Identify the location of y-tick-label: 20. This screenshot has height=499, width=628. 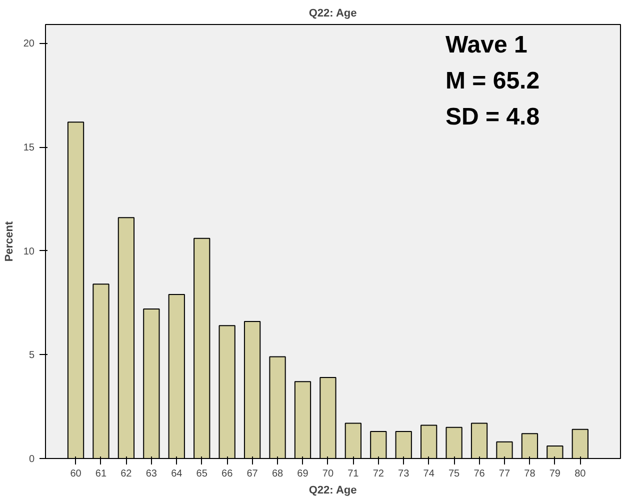
(29, 44).